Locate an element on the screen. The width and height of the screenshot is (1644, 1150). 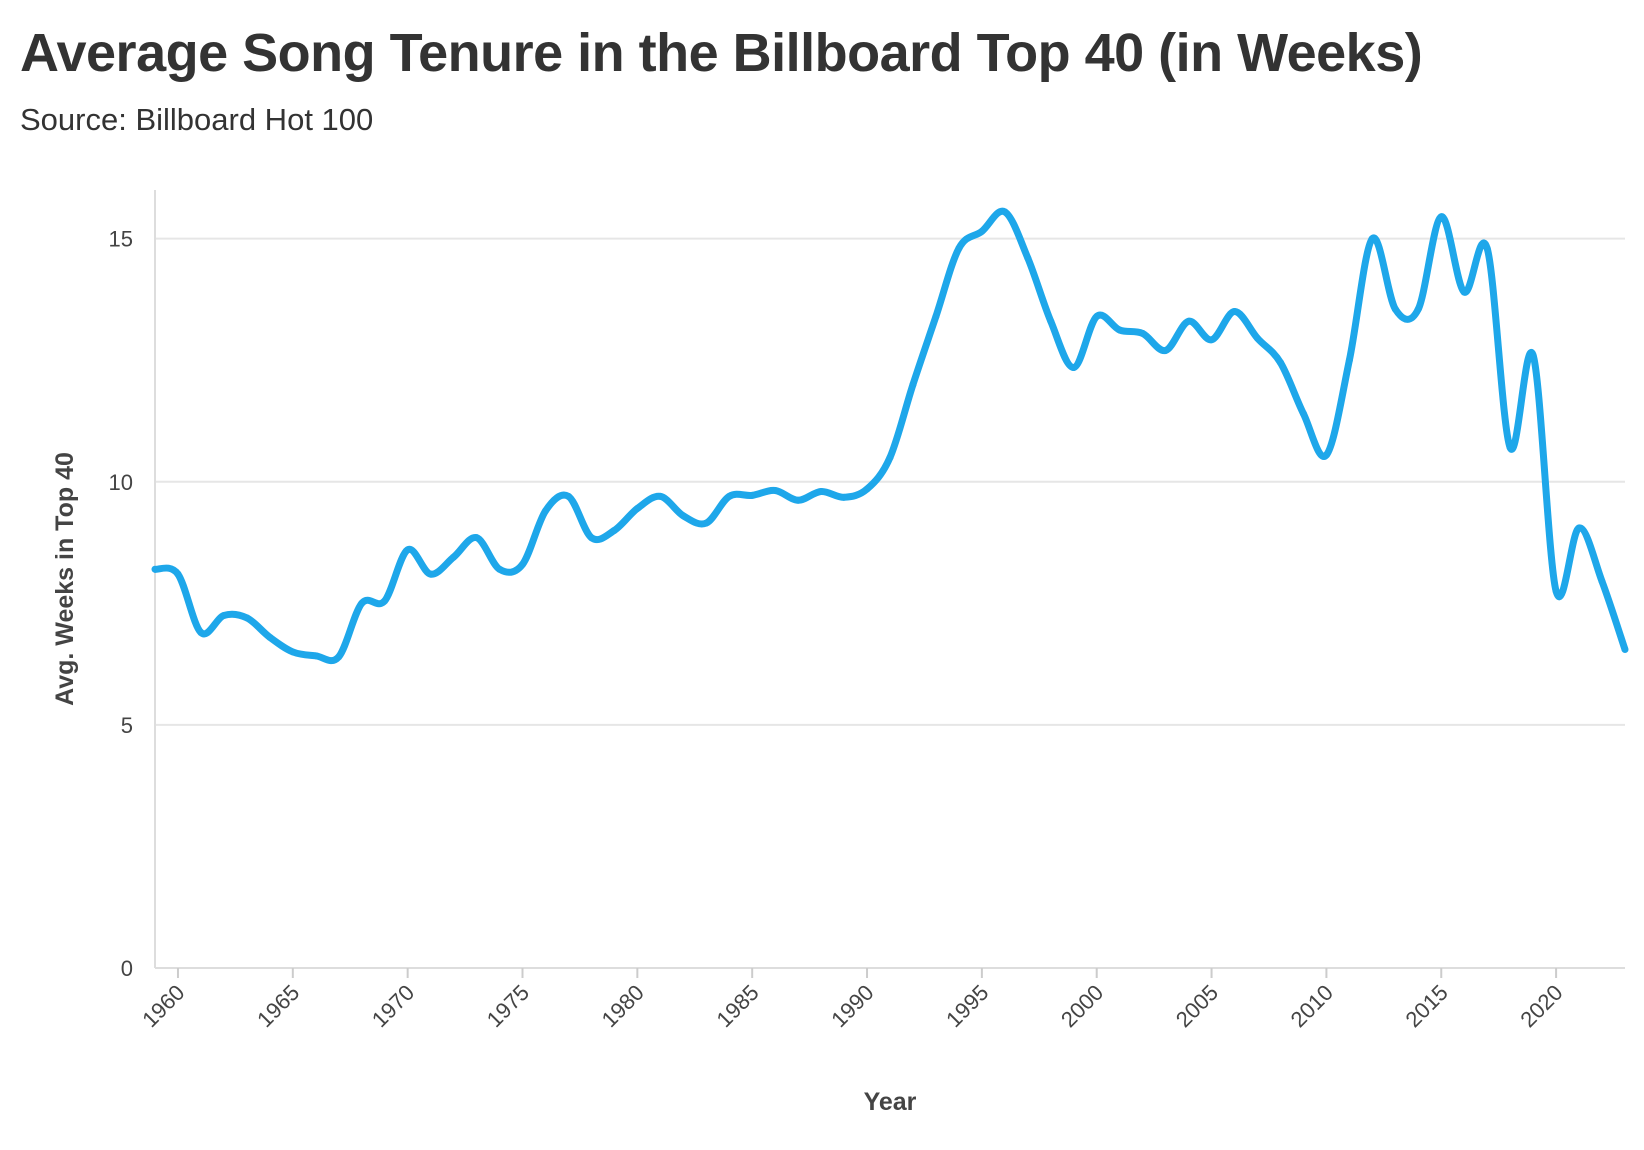
chart-subtitle: Source: Billboard Hot 100 is located at coordinates (197, 119).